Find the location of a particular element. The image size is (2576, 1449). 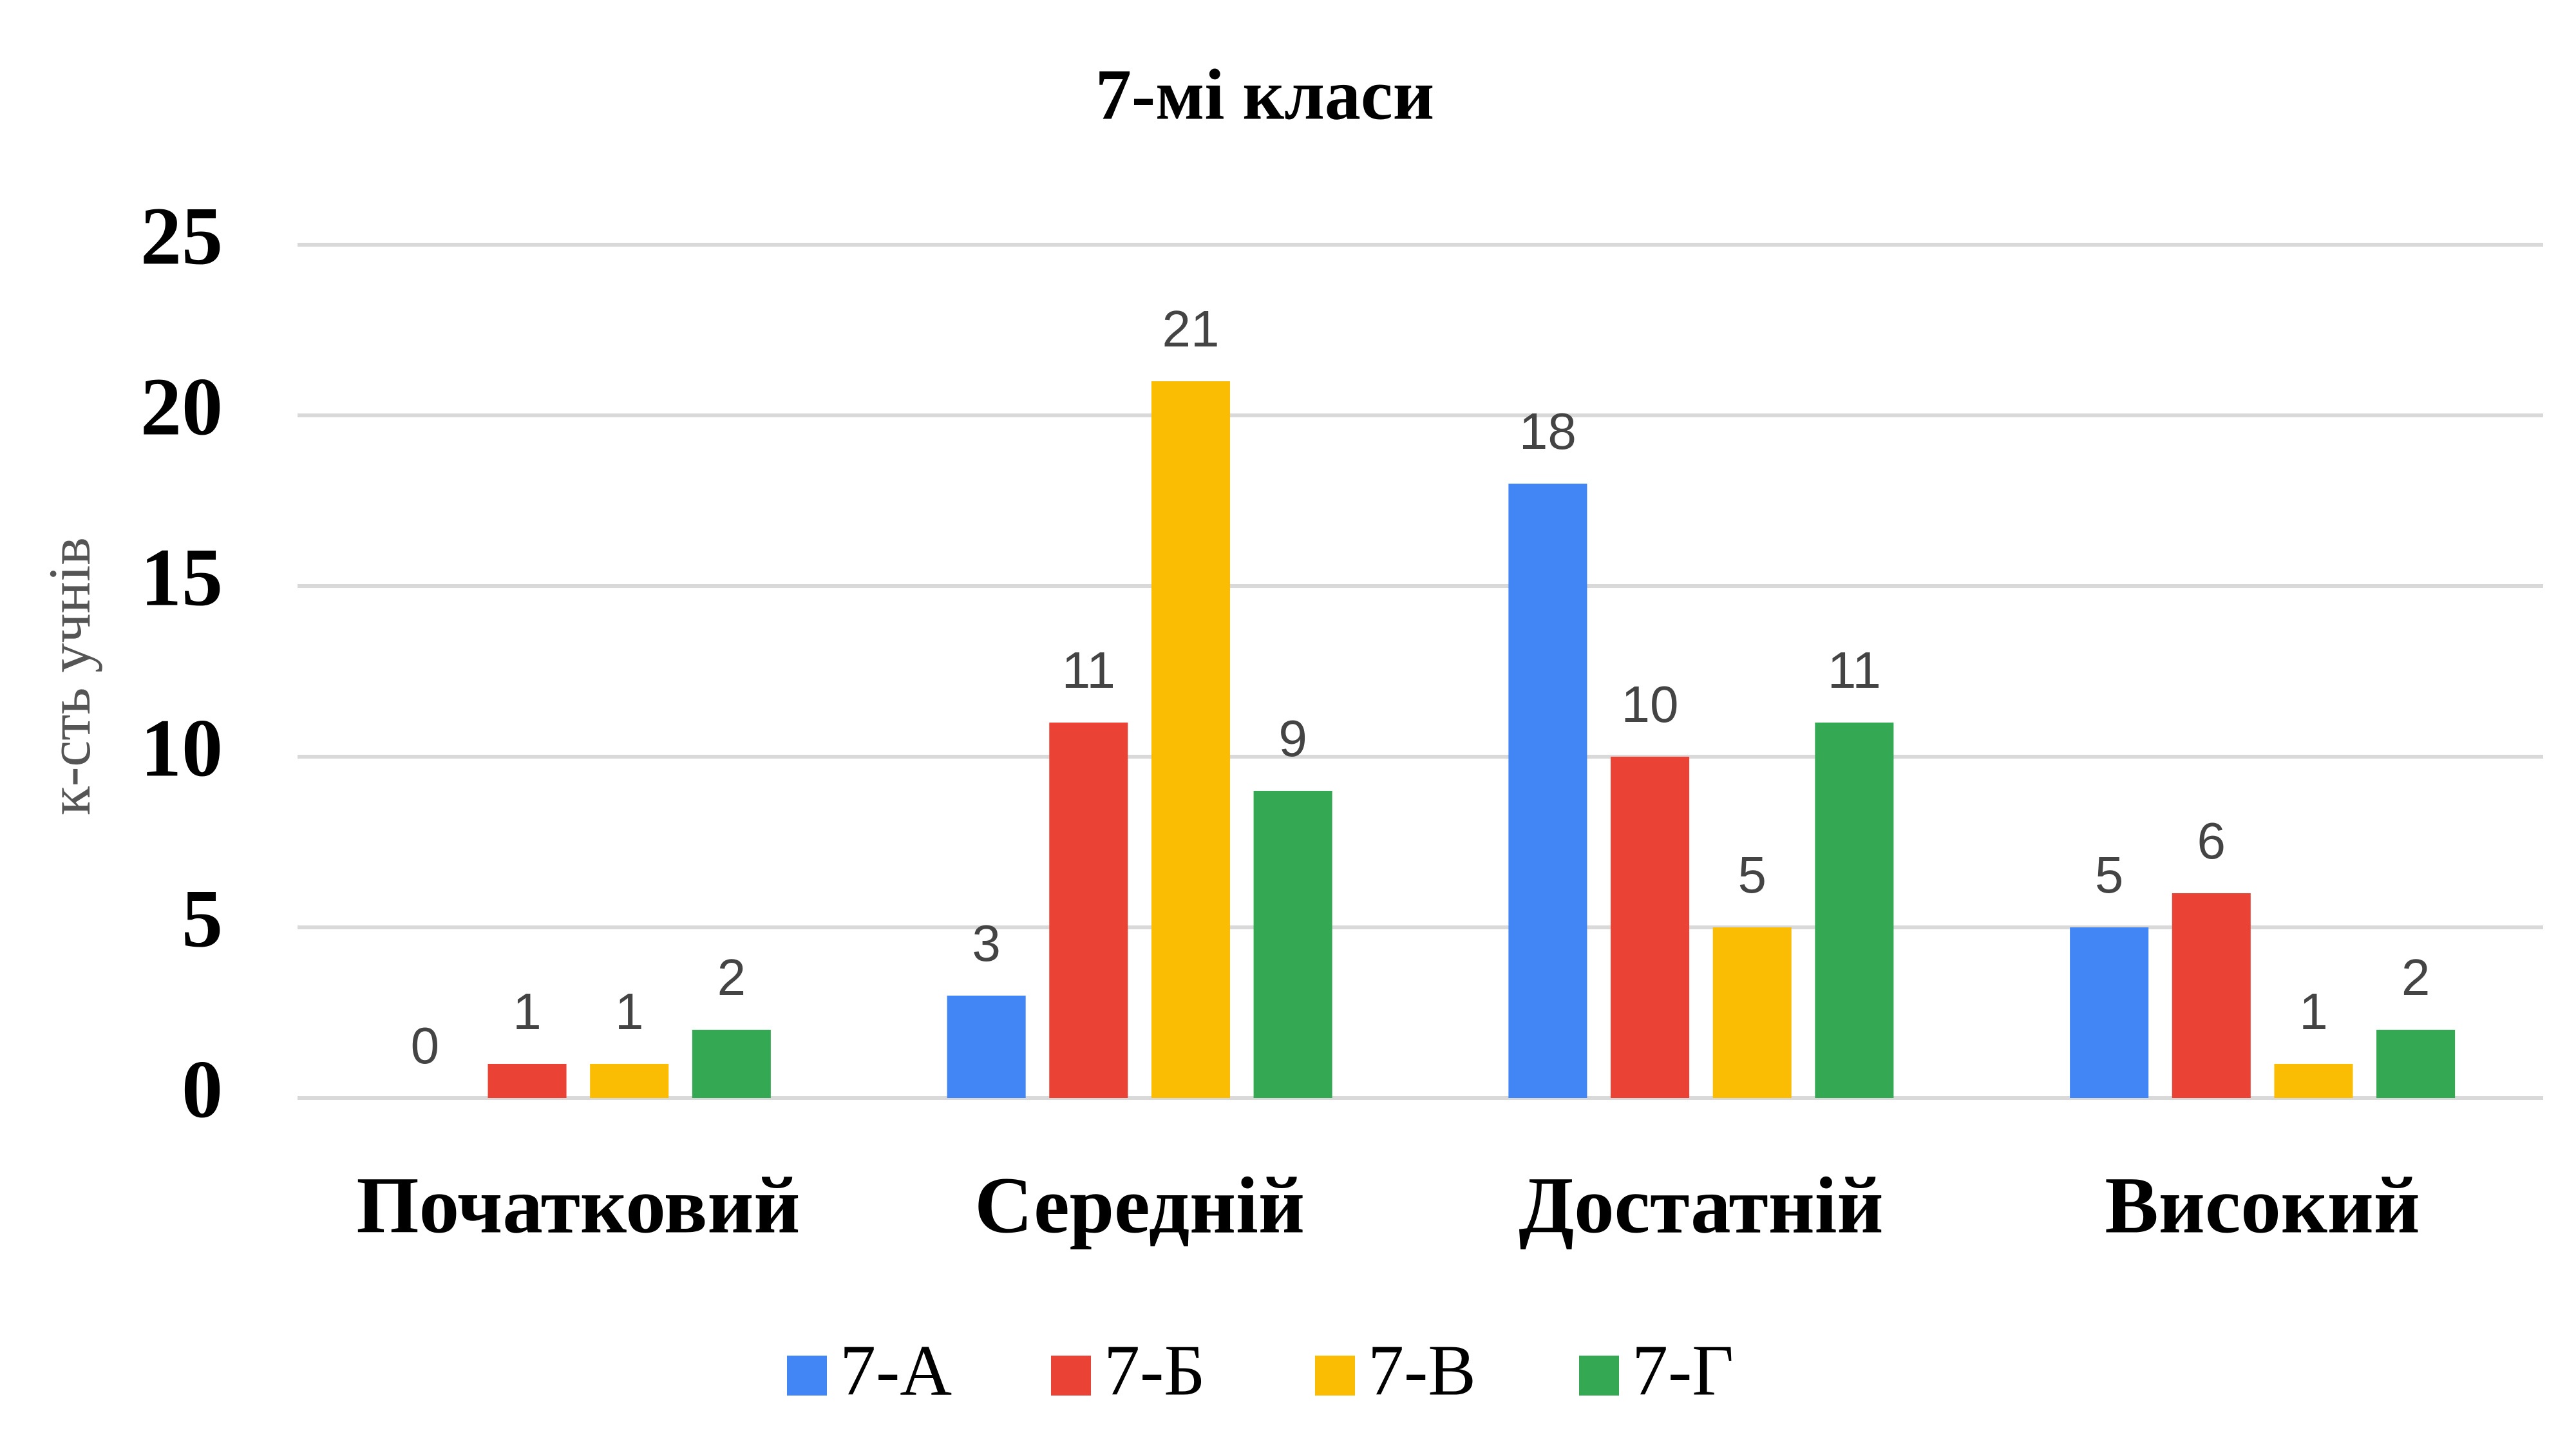

value-label: 0 is located at coordinates (426, 1045).